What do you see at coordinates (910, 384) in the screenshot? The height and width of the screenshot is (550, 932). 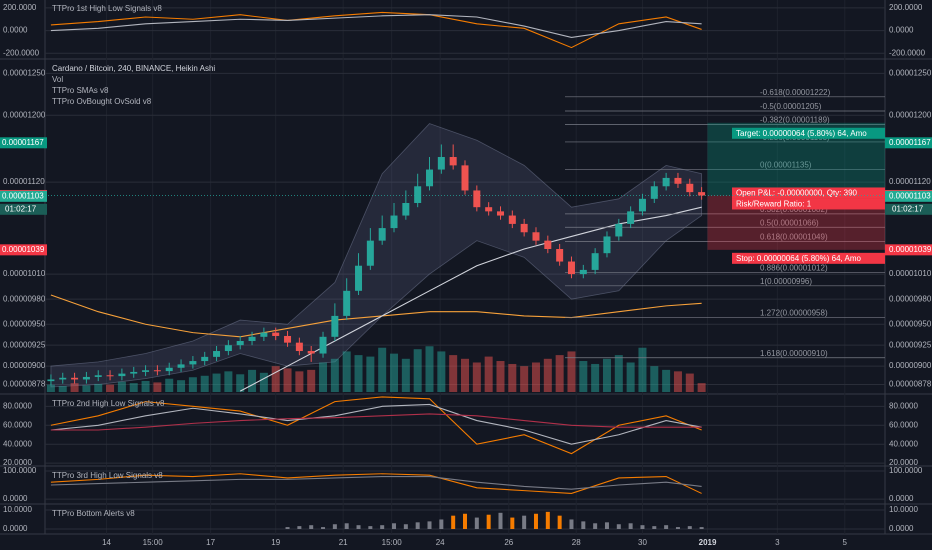 I see `y-tick-label: 0.00000878` at bounding box center [910, 384].